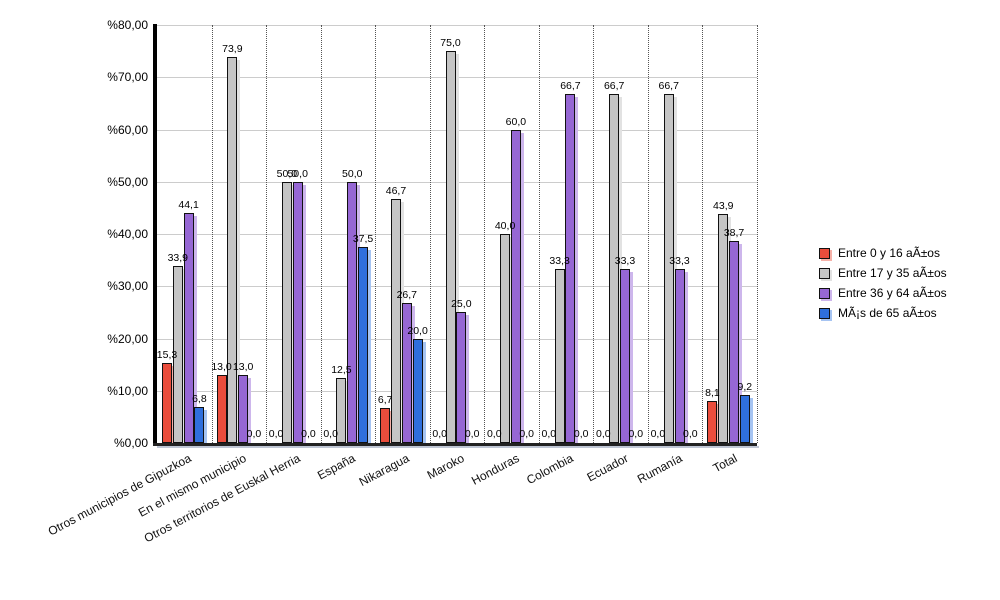  I want to click on x-axis-shadow, so click(458, 447).